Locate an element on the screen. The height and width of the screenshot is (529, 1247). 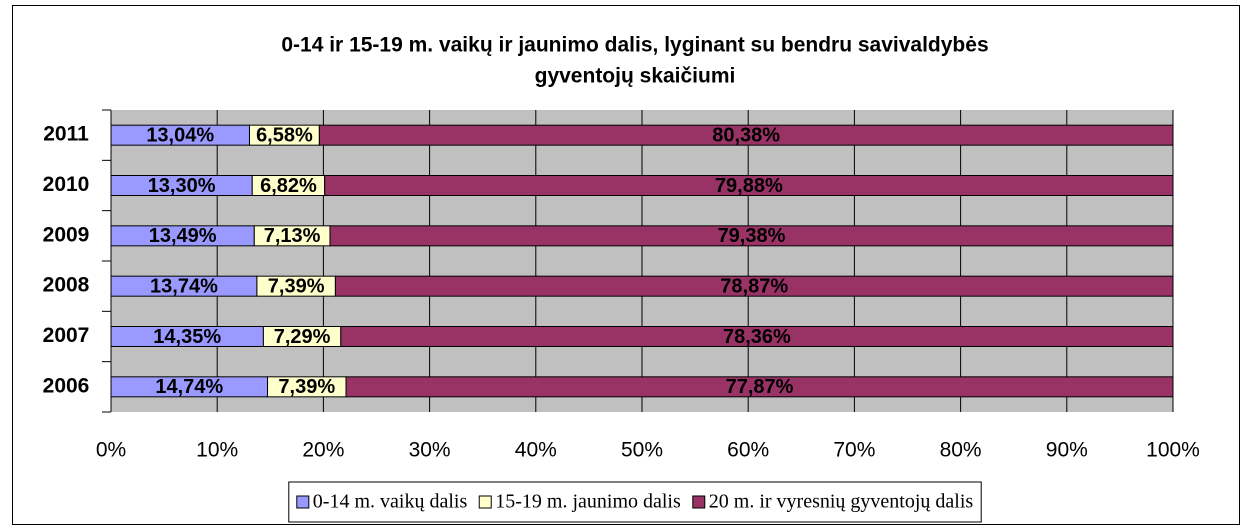
x-tick-label: 80% is located at coordinates (961, 450).